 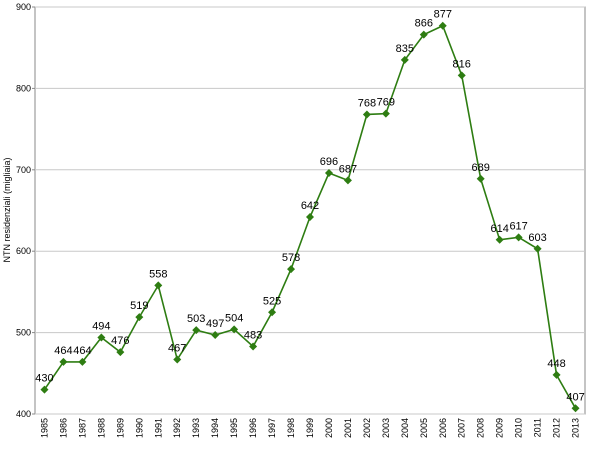 What do you see at coordinates (7, 209) in the screenshot?
I see `y-axis-label: NTN residenziali (migliaia)` at bounding box center [7, 209].